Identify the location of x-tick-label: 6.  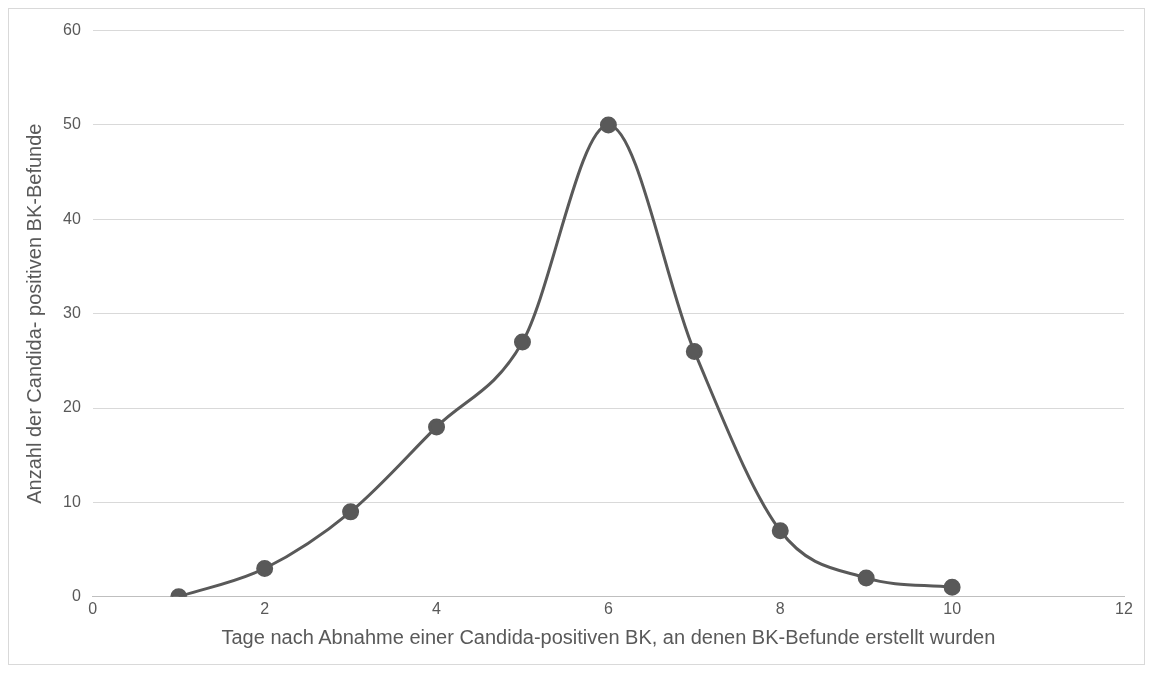
(608, 608).